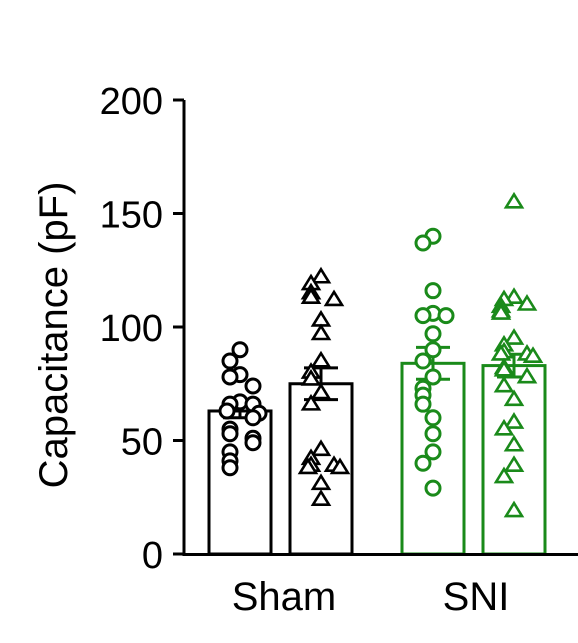 The image size is (578, 643). Describe the element at coordinates (142, 443) in the screenshot. I see `y-tick-label: 50` at that location.